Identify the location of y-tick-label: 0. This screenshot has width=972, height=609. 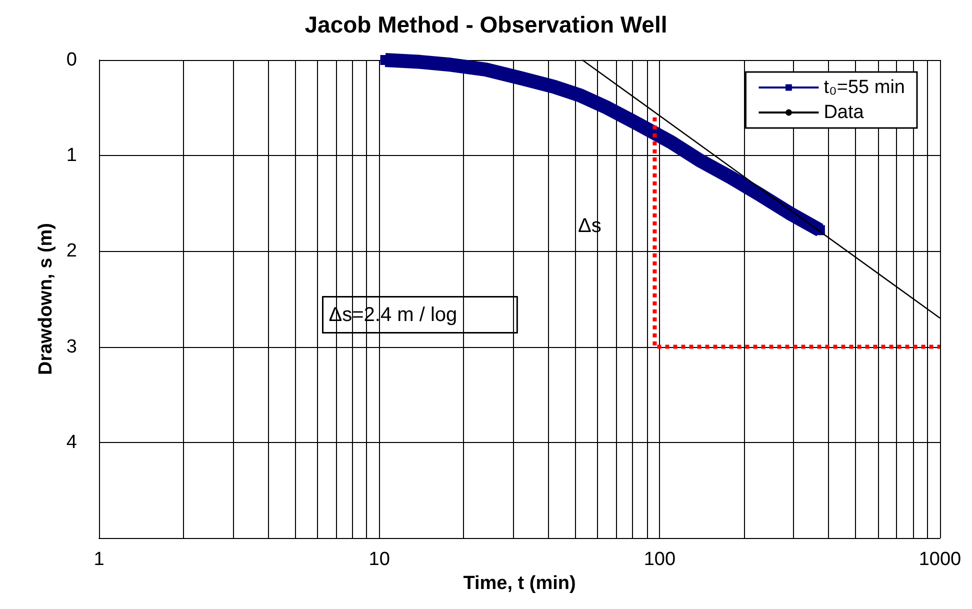
(71, 60).